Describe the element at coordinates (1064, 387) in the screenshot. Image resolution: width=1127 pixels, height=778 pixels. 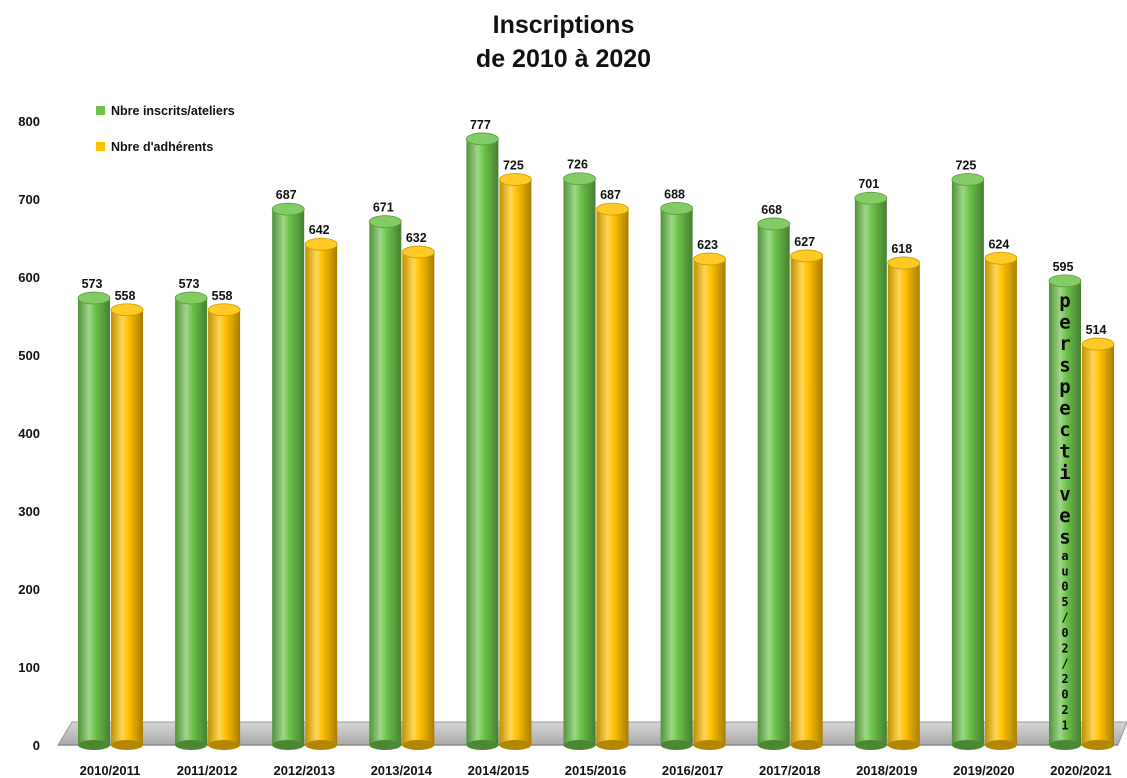
I see `annotation-letter: p` at that location.